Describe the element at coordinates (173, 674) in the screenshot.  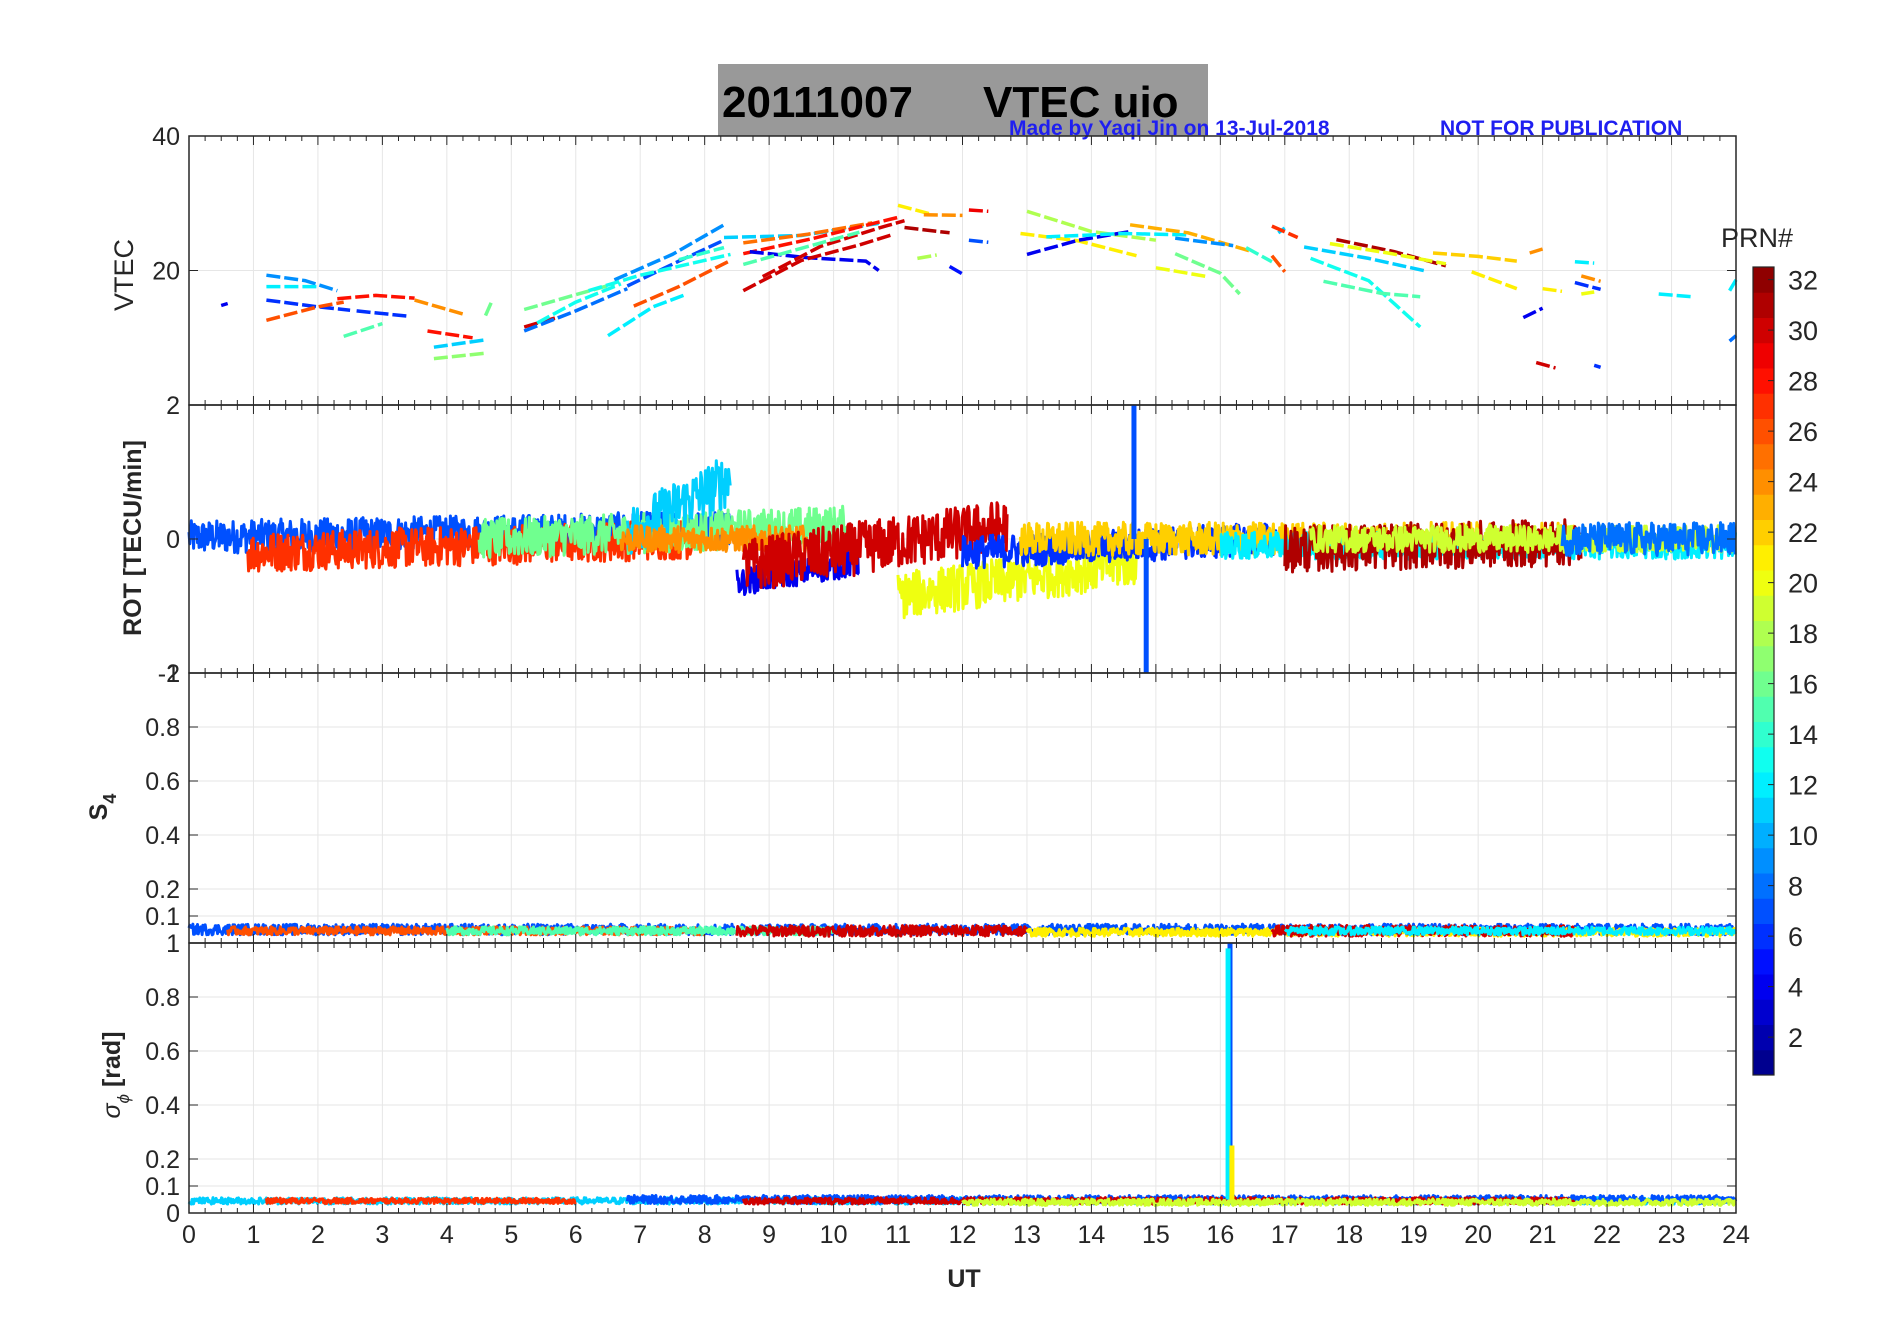
I see `y-tick-label: 1` at that location.